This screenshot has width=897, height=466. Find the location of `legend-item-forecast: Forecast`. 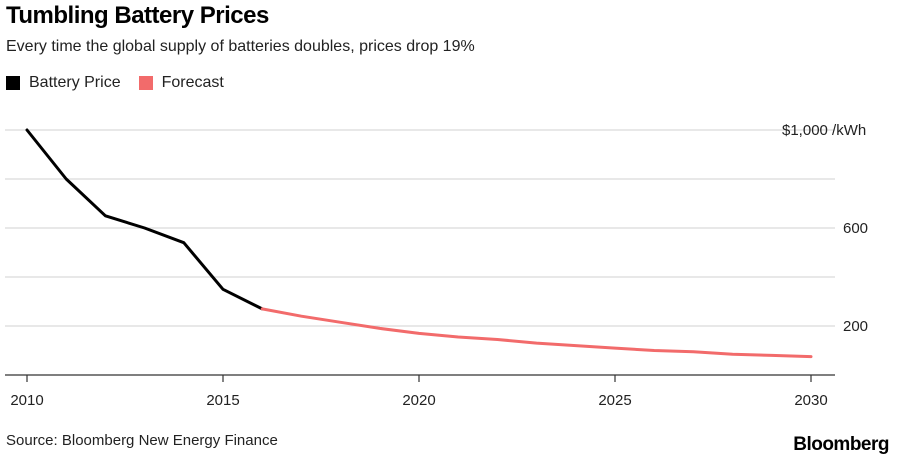

legend-item-forecast: Forecast is located at coordinates (181, 83).